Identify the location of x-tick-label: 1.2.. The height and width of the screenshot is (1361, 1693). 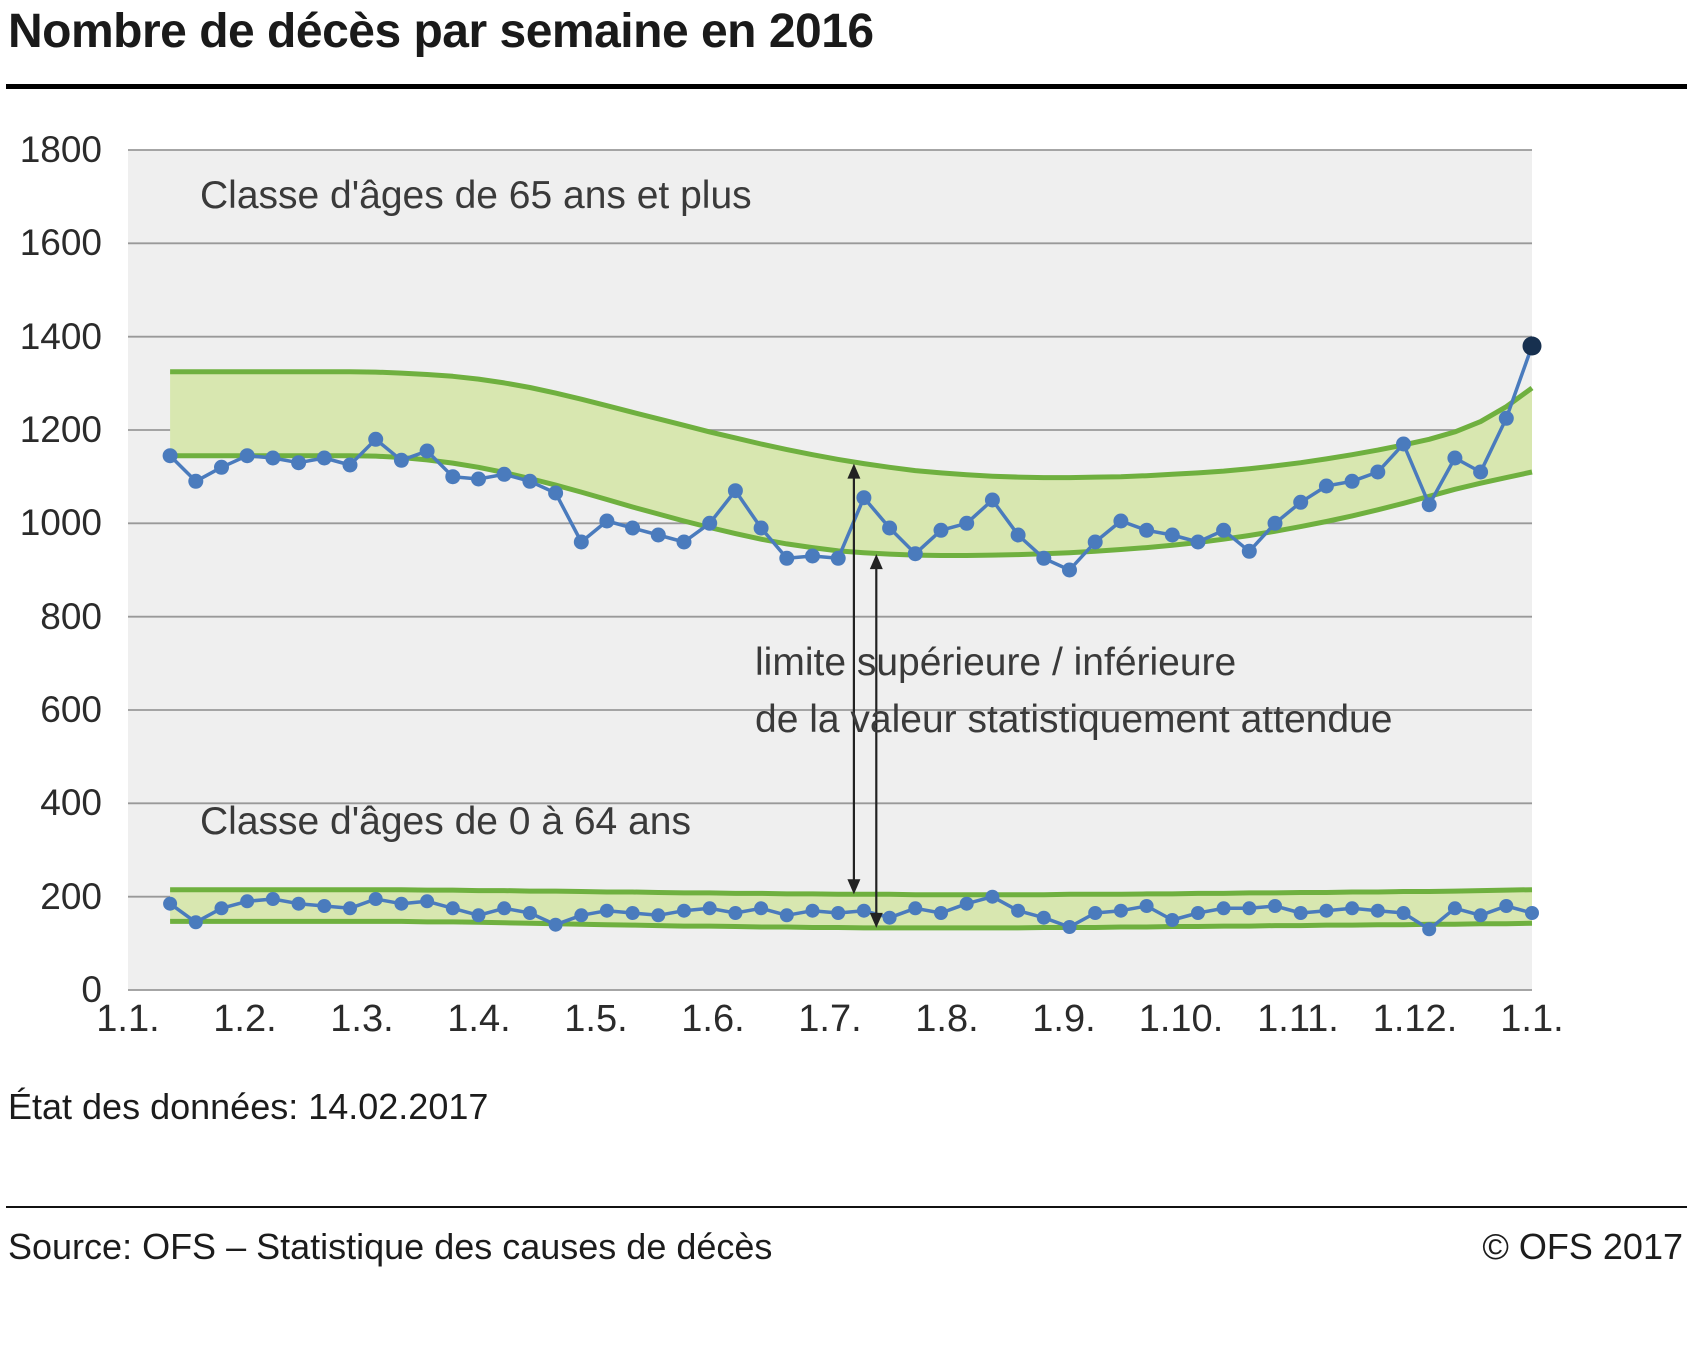
(245, 1019).